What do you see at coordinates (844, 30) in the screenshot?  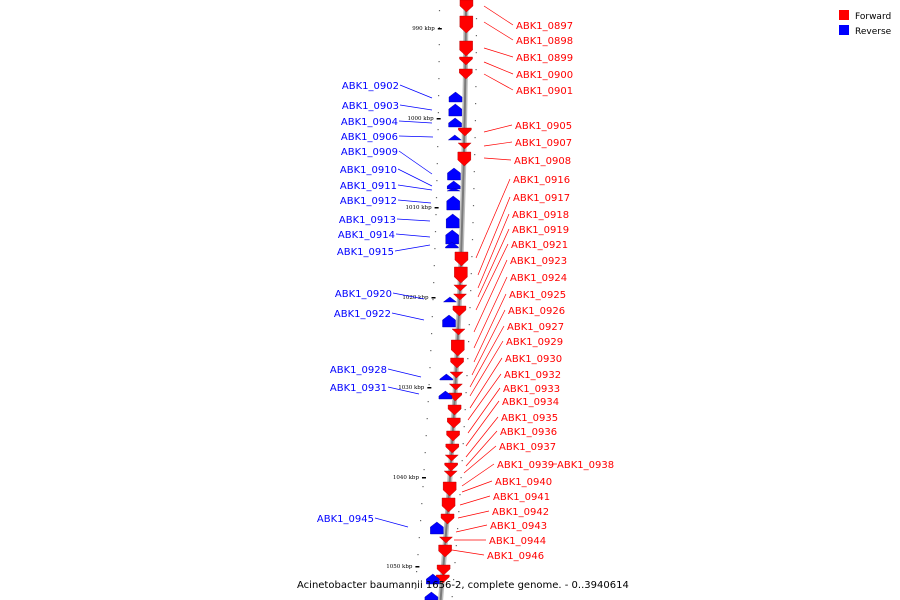 I see `legend-swatch` at bounding box center [844, 30].